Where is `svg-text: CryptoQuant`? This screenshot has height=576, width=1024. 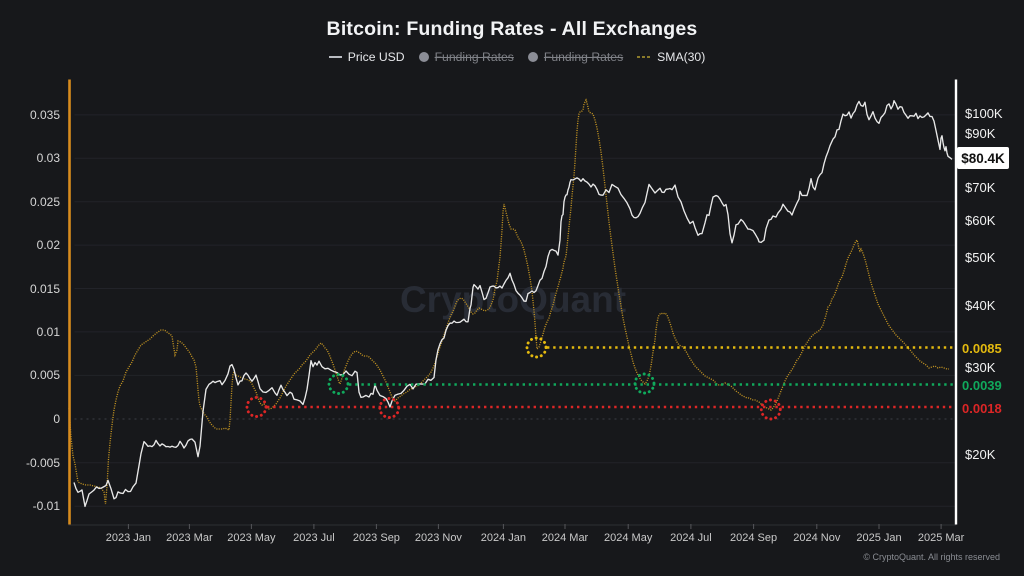
svg-text: CryptoQuant is located at coordinates (513, 299).